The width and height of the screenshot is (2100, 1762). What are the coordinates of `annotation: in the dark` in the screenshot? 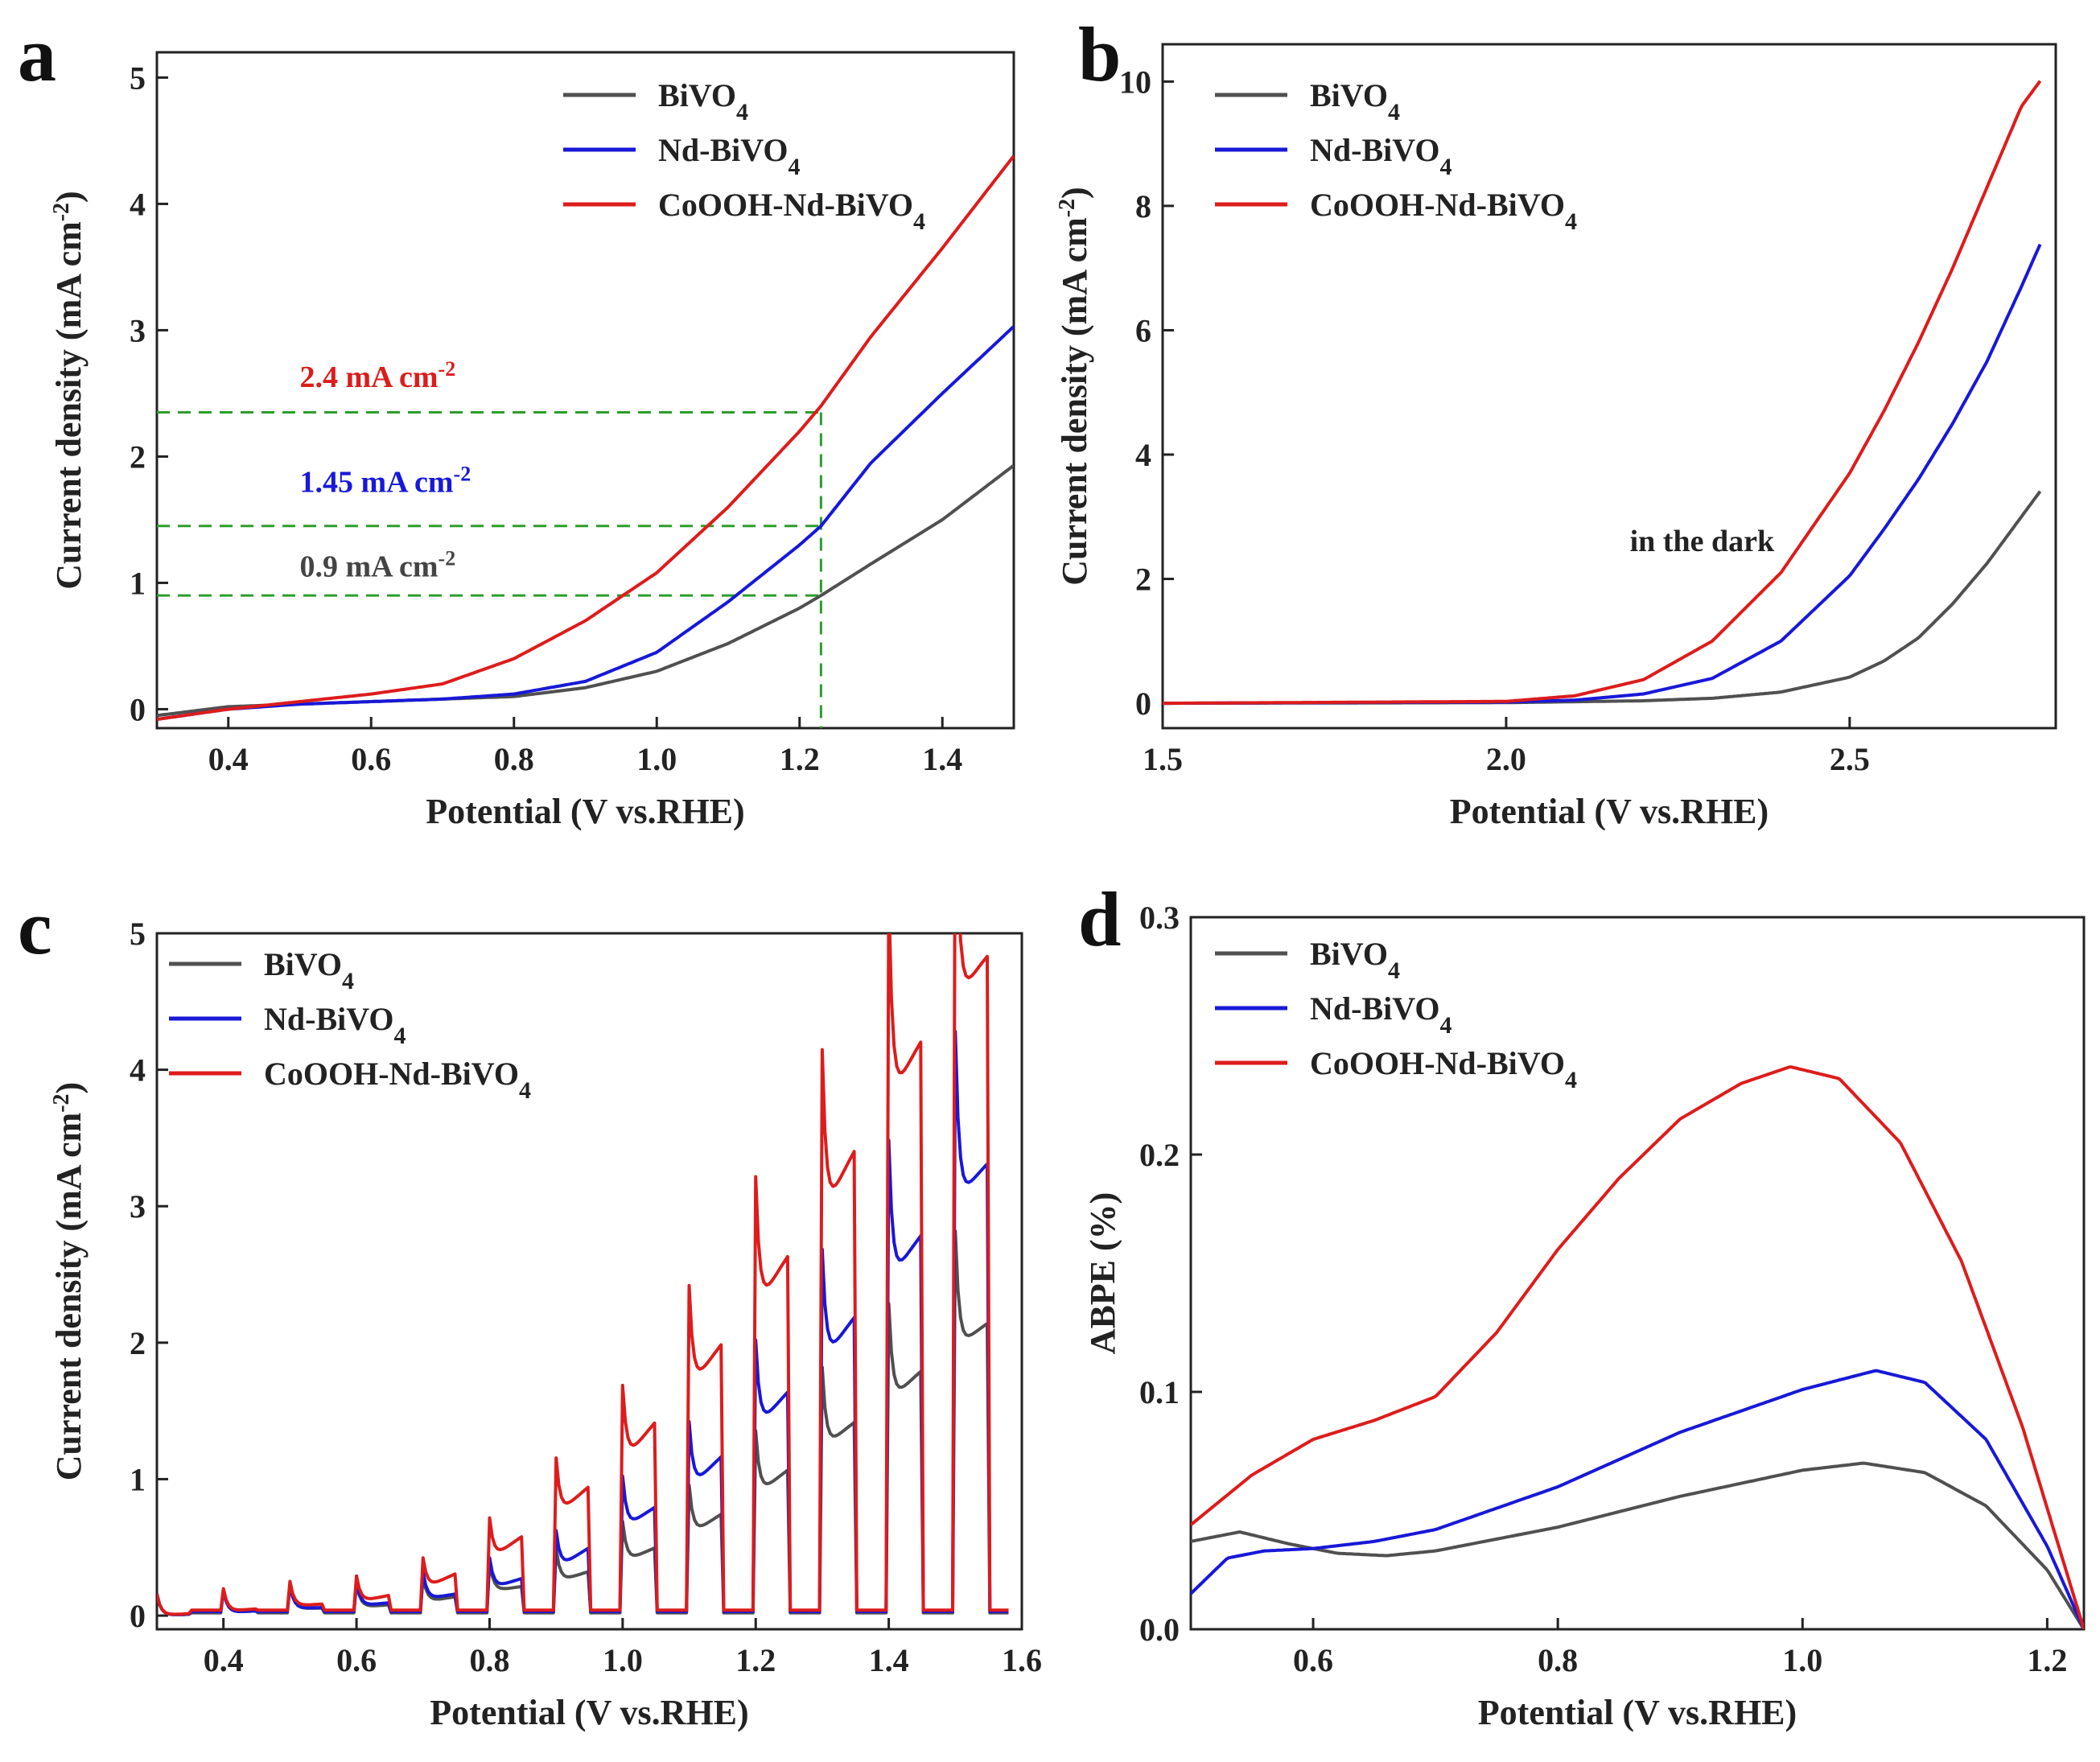 It's located at (1702, 541).